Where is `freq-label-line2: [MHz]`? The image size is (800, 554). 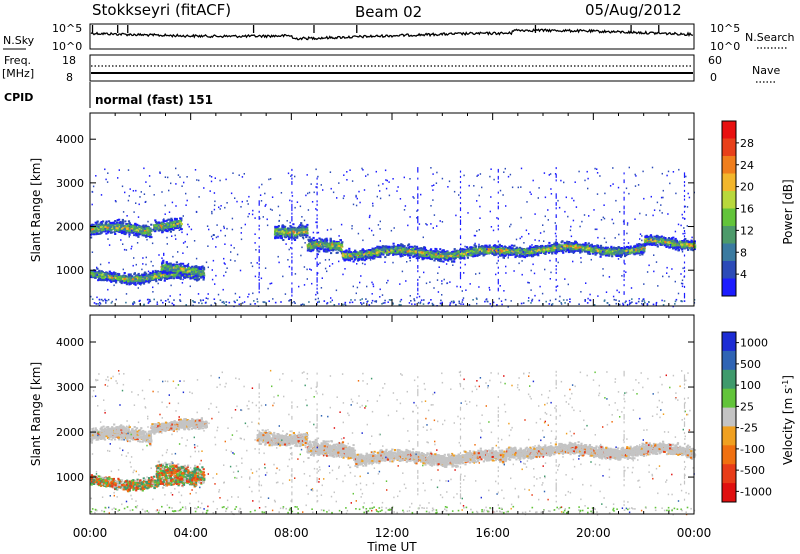 freq-label-line2: [MHz] is located at coordinates (18, 73).